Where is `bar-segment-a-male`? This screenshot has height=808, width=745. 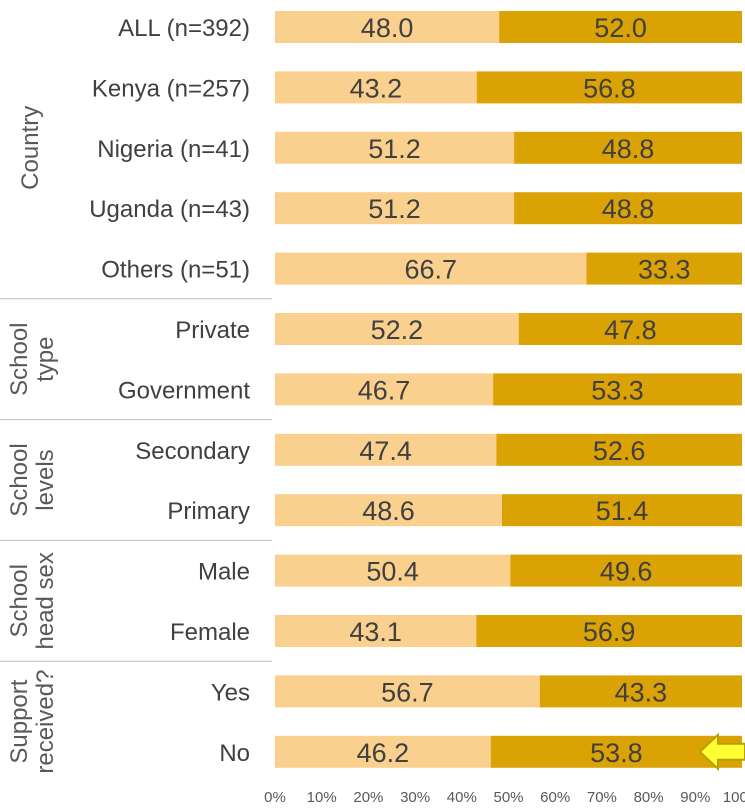 bar-segment-a-male is located at coordinates (393, 570).